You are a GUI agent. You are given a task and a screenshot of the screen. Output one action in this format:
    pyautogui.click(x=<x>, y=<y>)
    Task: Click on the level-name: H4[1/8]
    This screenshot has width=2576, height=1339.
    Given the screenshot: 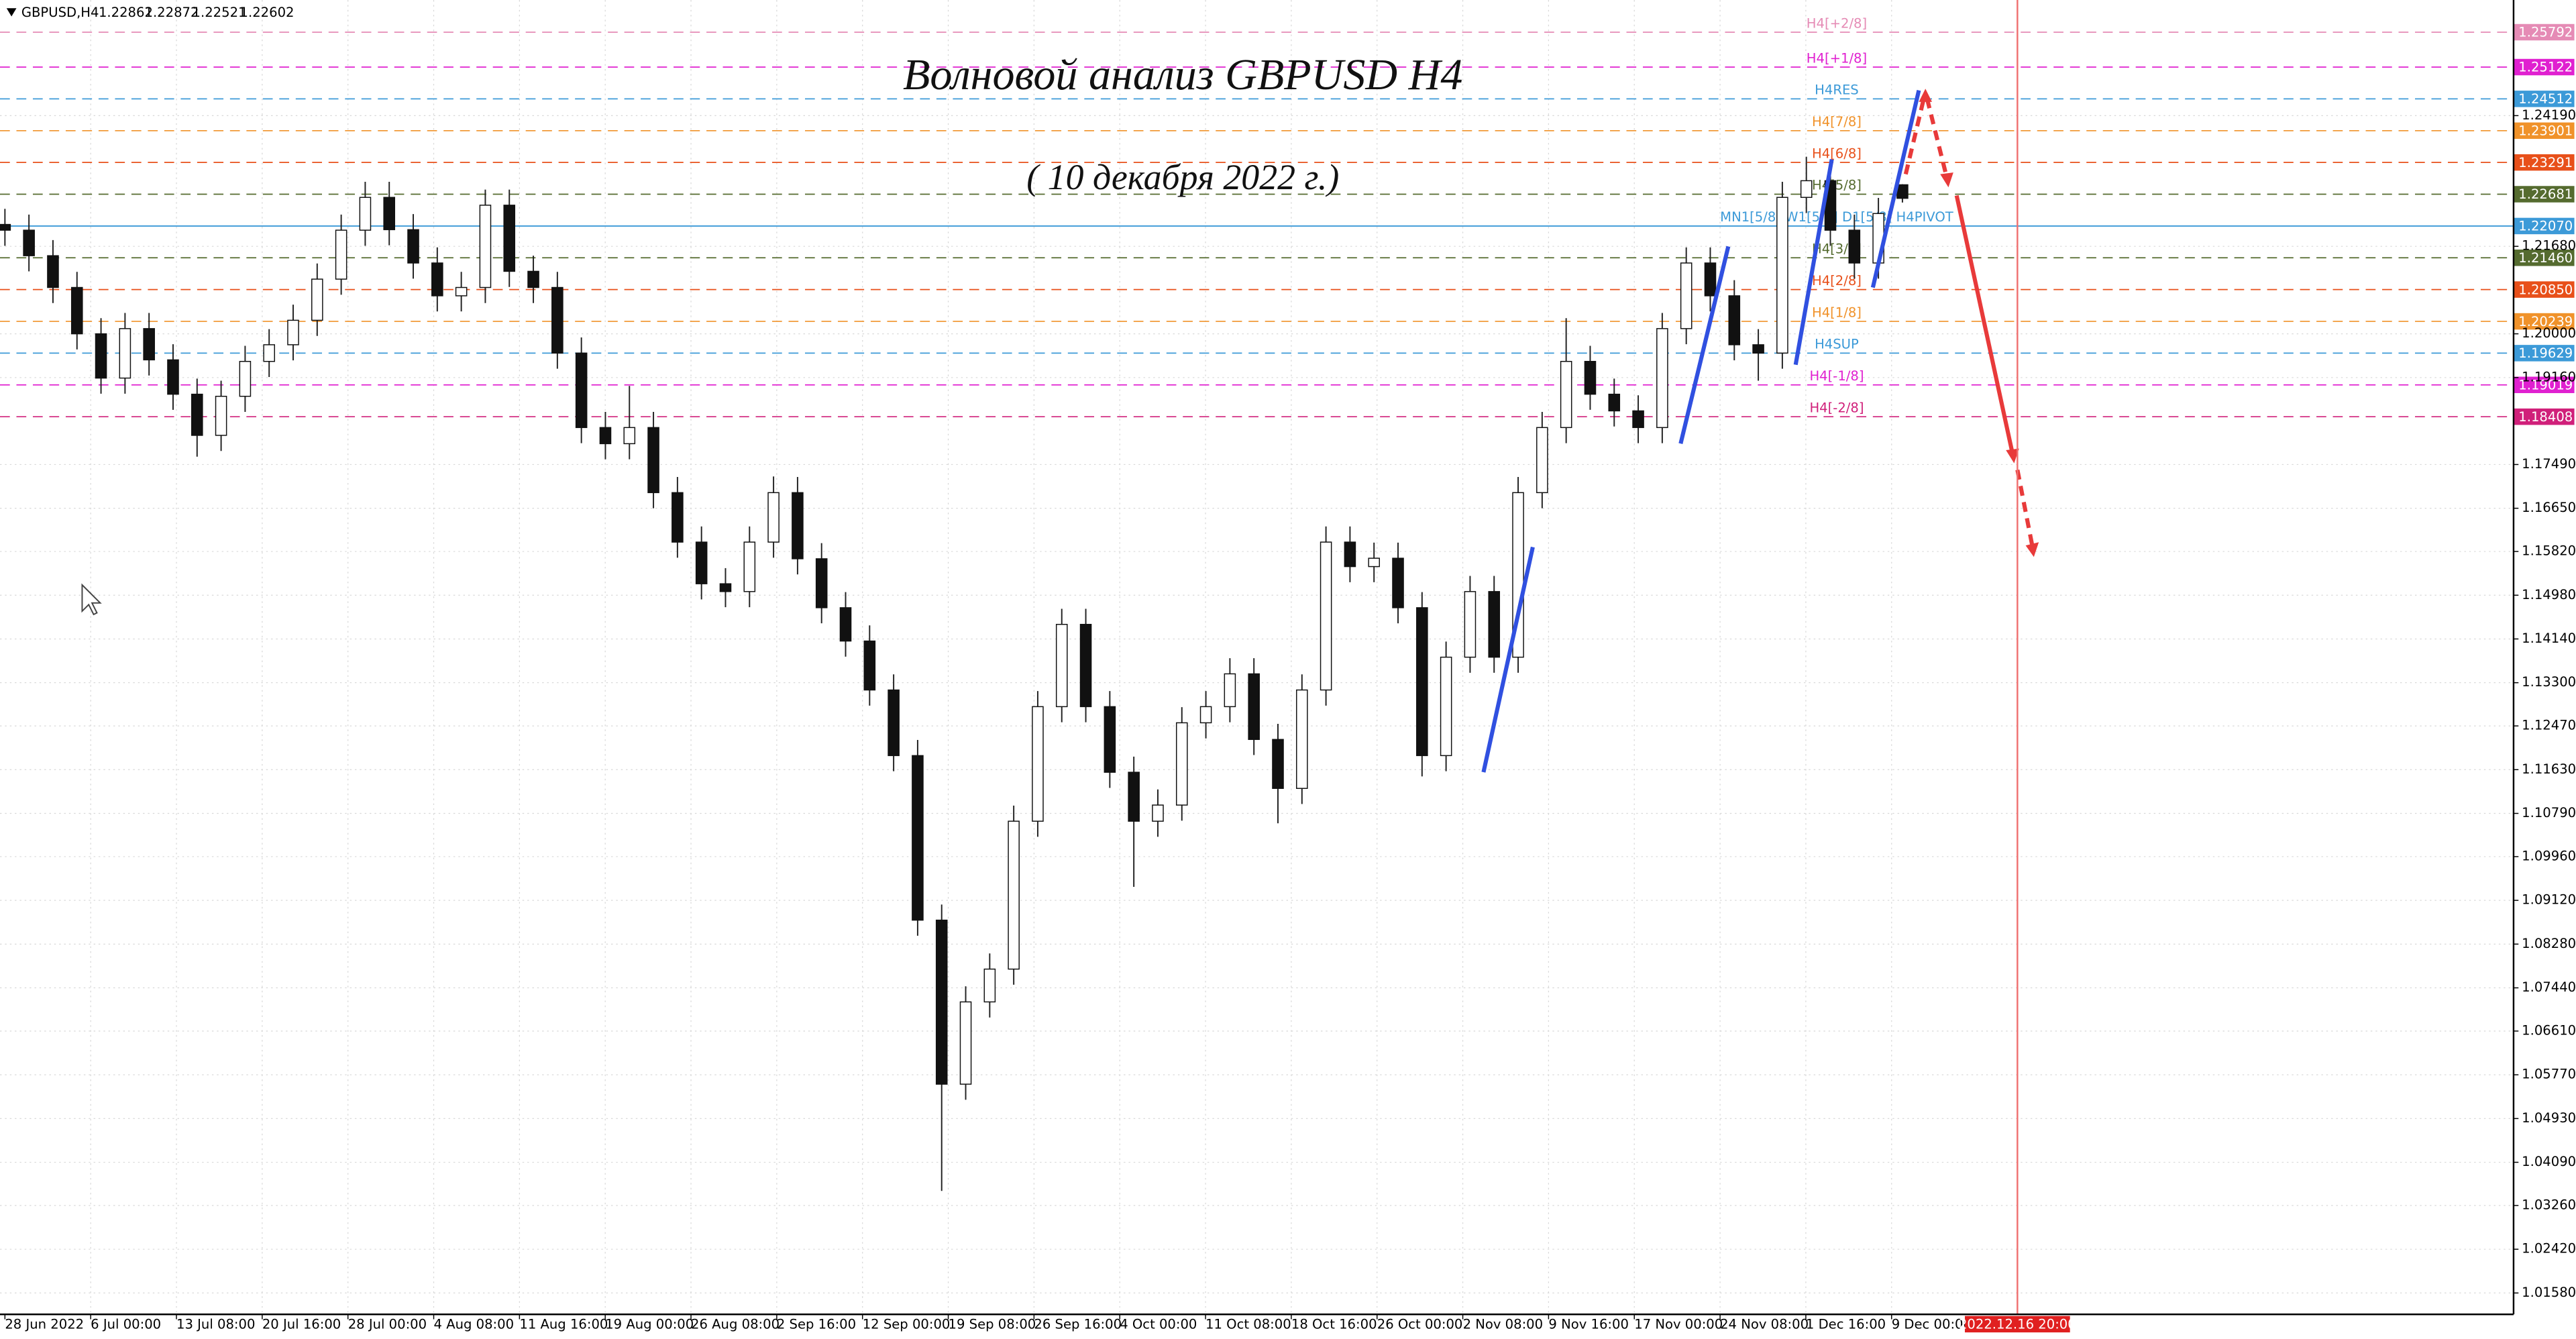 What is the action you would take?
    pyautogui.click(x=1837, y=312)
    